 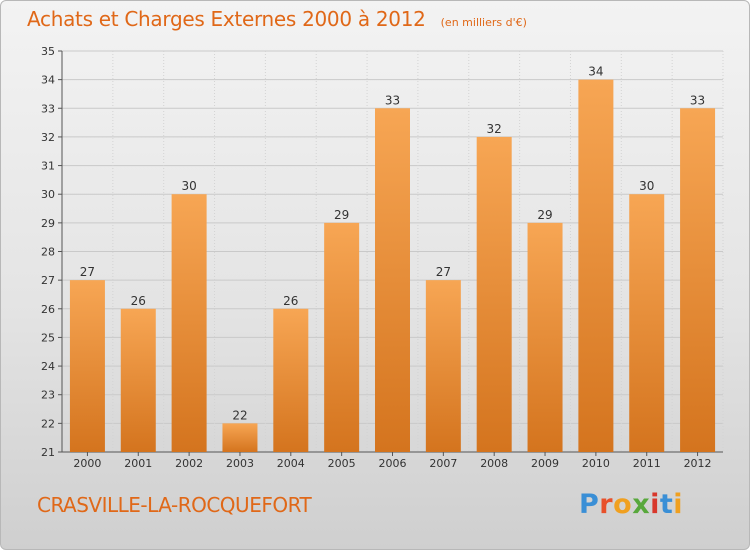 What do you see at coordinates (239, 415) in the screenshot?
I see `data-label: 22` at bounding box center [239, 415].